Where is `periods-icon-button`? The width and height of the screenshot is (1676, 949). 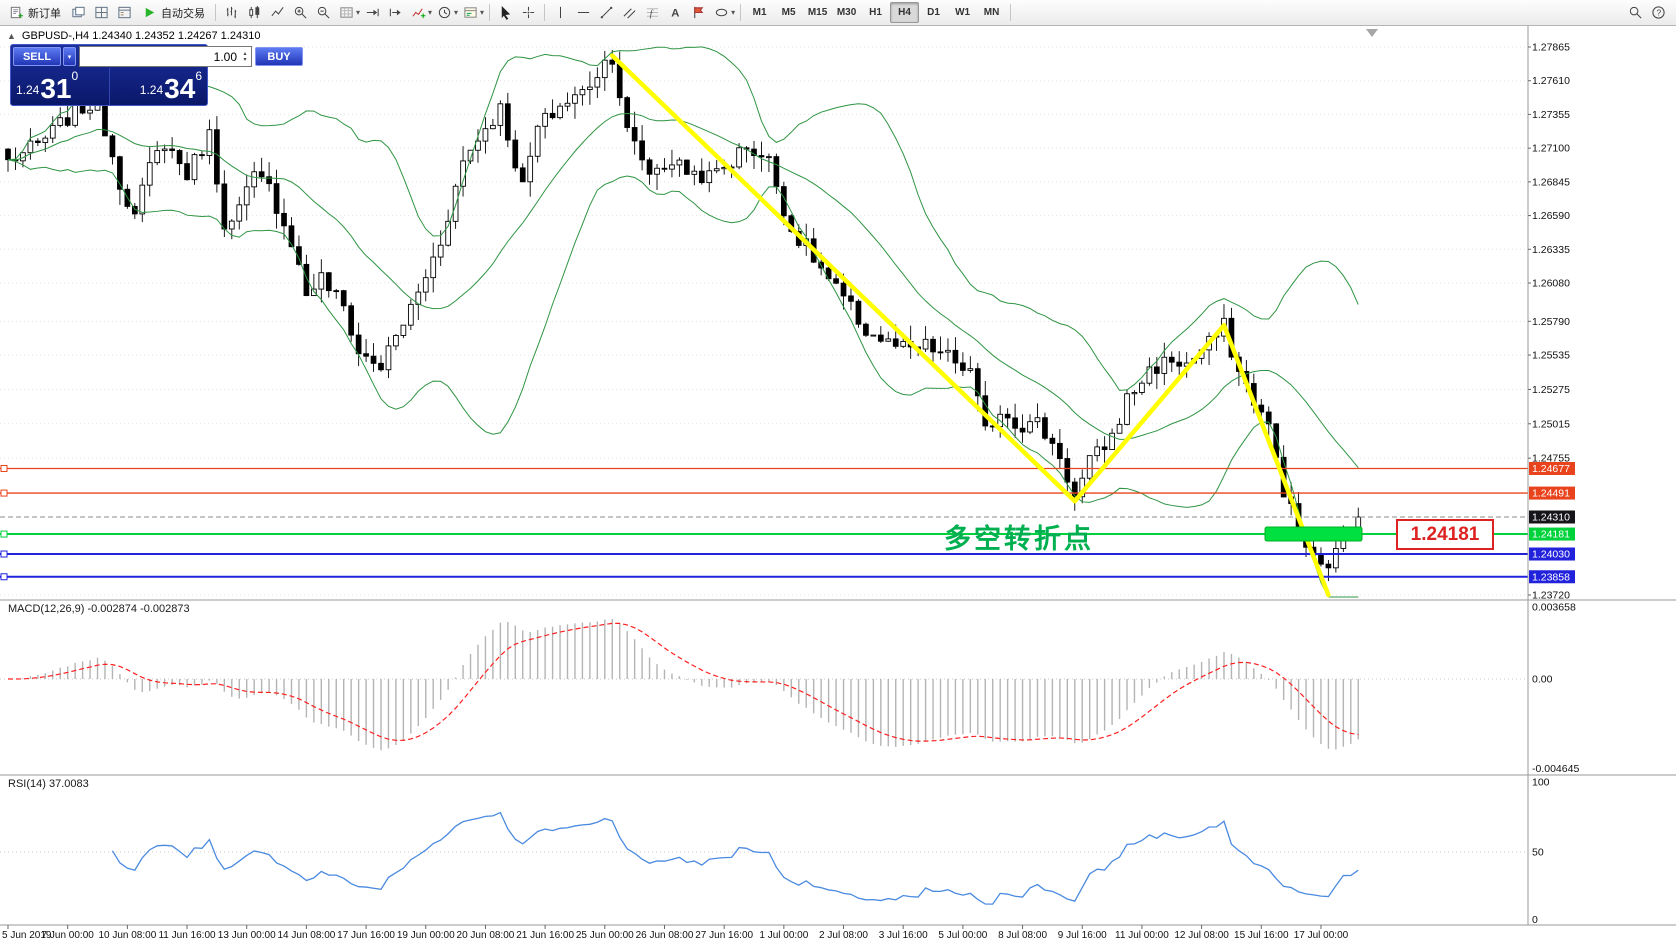 periods-icon-button is located at coordinates (444, 12).